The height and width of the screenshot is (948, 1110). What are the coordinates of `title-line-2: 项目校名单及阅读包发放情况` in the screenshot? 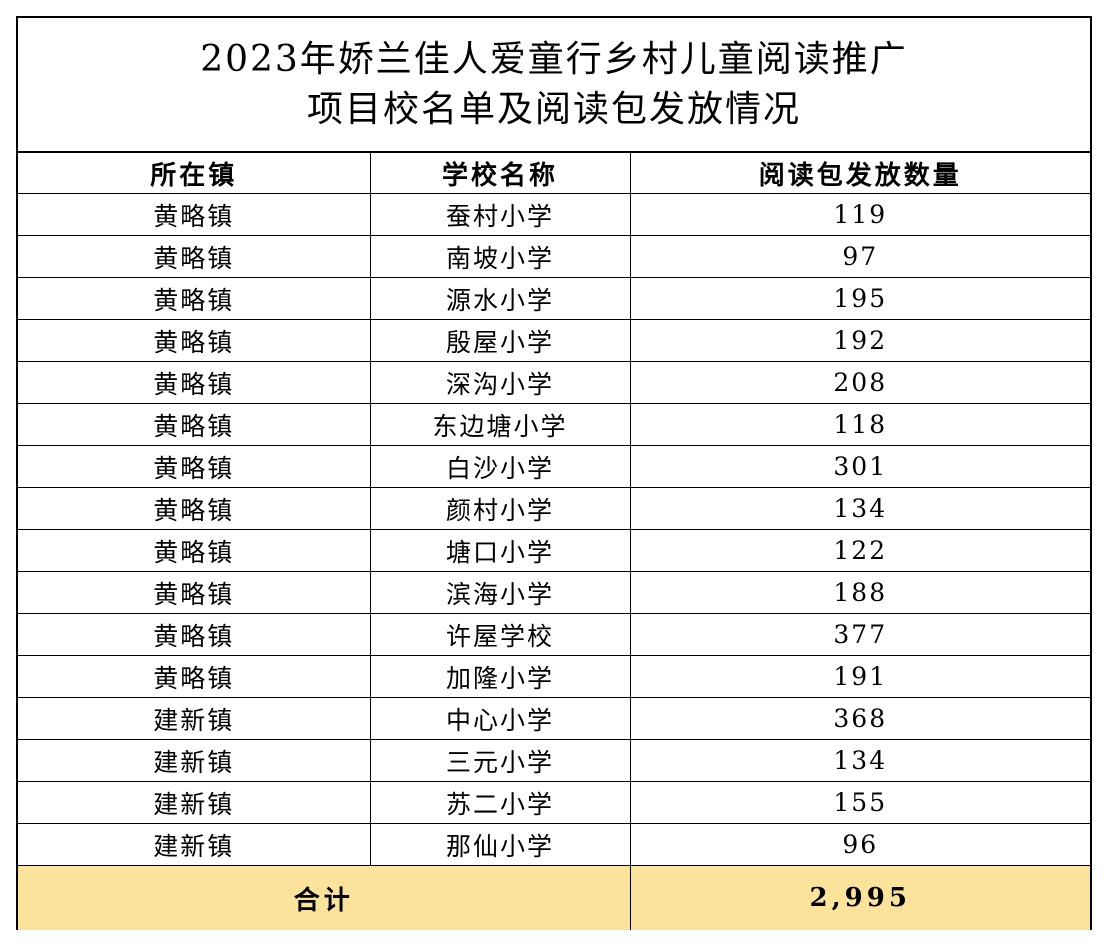 It's located at (553, 109).